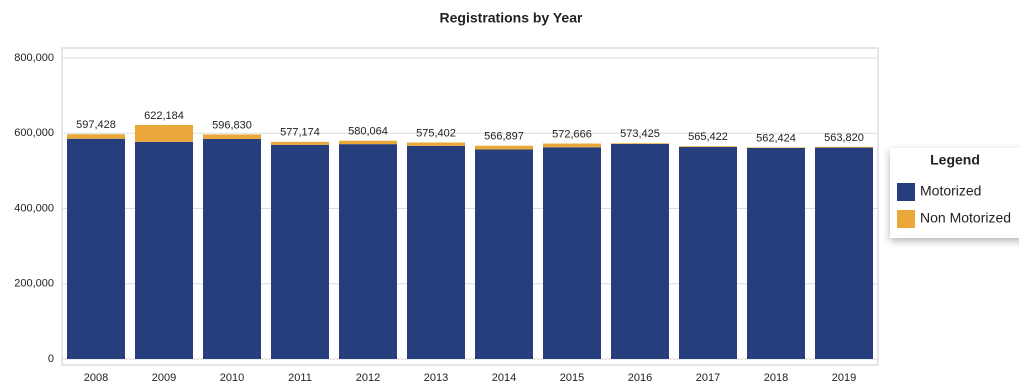  What do you see at coordinates (164, 116) in the screenshot?
I see `total-label: 622,184` at bounding box center [164, 116].